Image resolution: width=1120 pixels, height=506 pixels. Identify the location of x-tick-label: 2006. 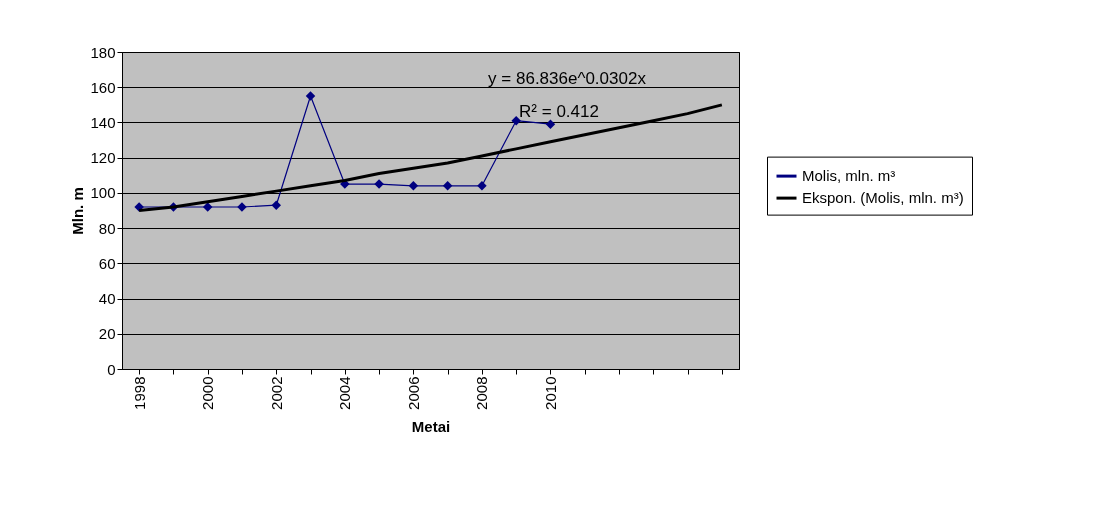
(413, 393).